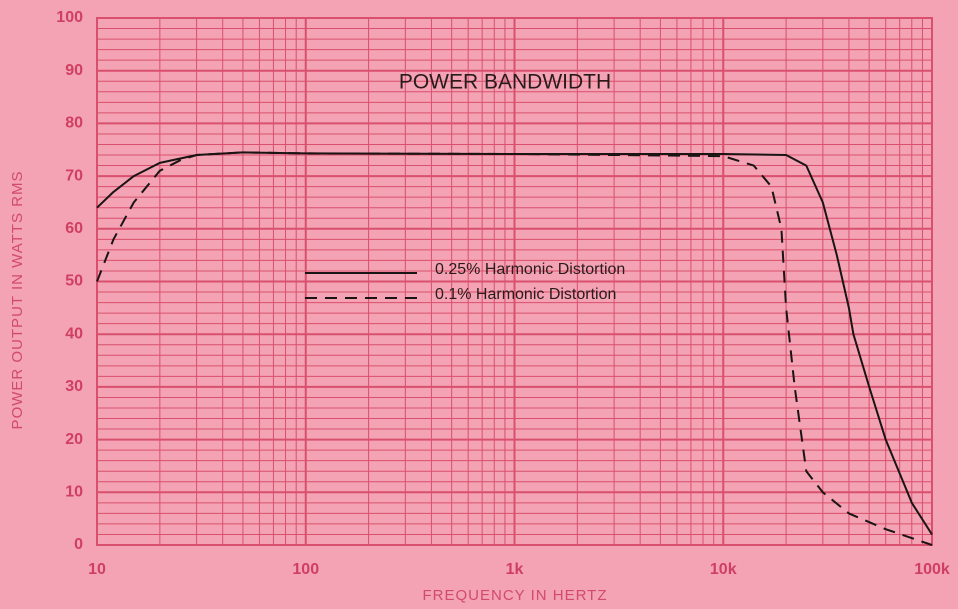  Describe the element at coordinates (515, 595) in the screenshot. I see `x-axis-title: FREQUENCY IN HERTZ` at that location.